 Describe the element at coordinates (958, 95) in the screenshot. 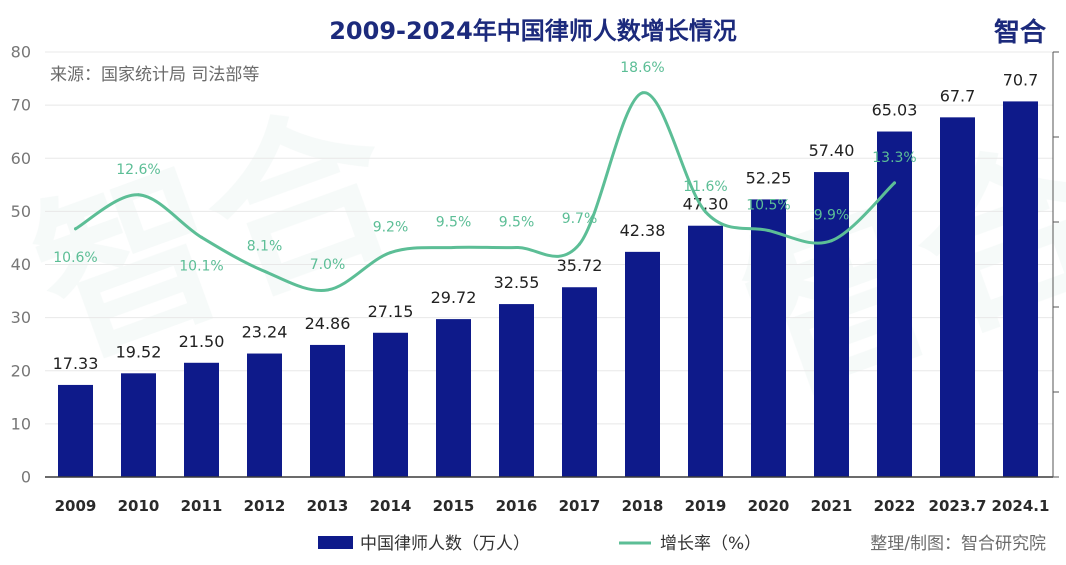

I see `bar-value-label-2023.7: 67.7` at that location.